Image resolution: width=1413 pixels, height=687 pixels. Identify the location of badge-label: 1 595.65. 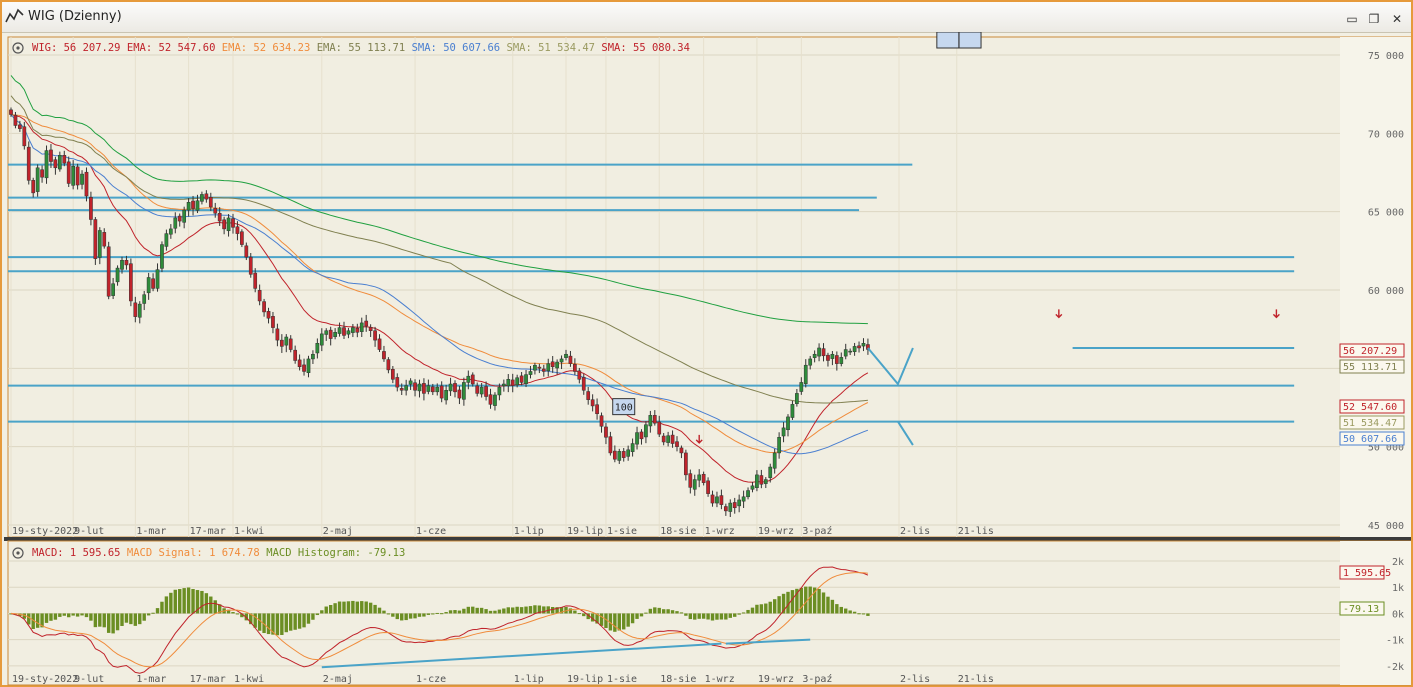
(1367, 573).